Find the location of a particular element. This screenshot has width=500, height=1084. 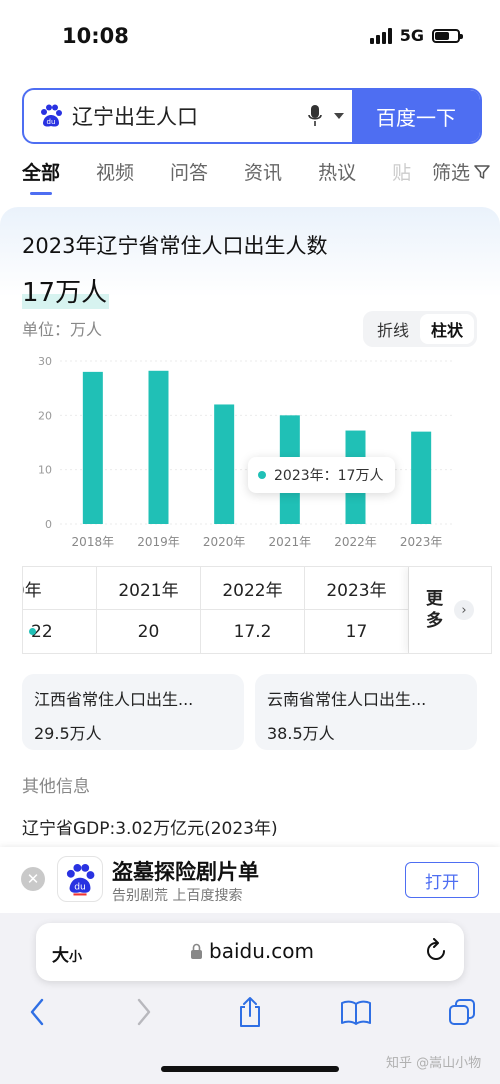

text-size-button: 大小 is located at coordinates (67, 953).